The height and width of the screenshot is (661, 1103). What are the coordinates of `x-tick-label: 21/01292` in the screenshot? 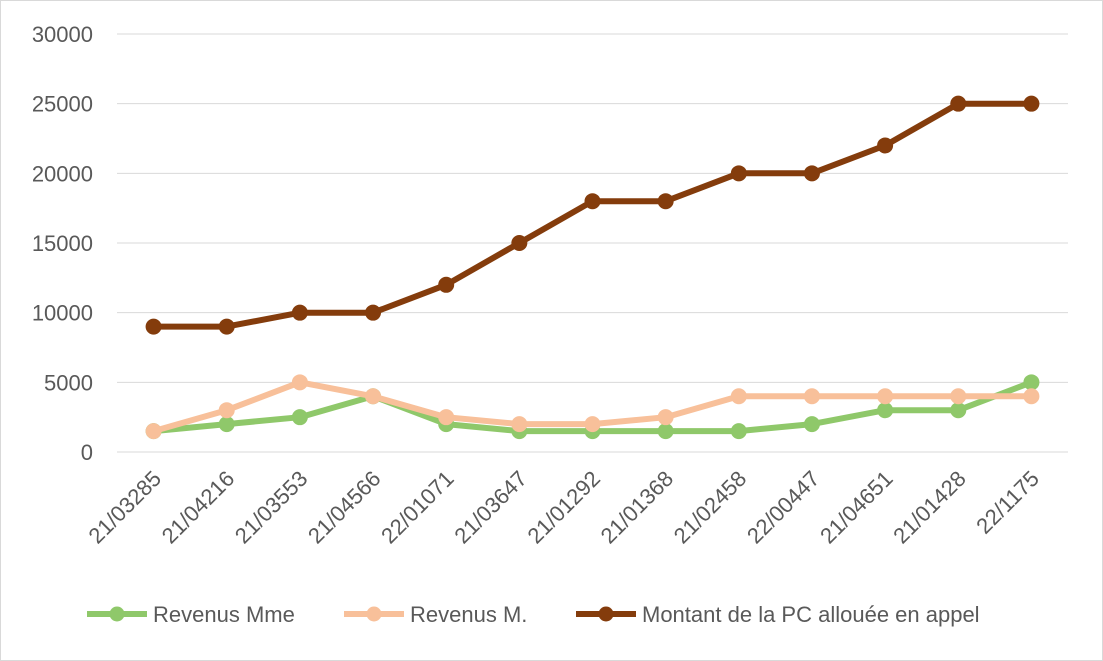 It's located at (563, 507).